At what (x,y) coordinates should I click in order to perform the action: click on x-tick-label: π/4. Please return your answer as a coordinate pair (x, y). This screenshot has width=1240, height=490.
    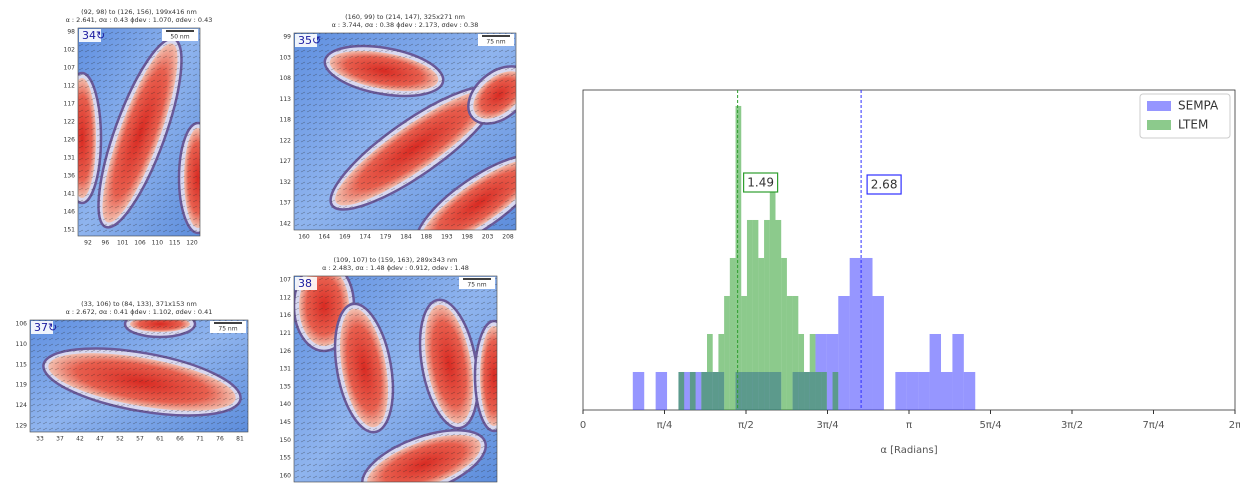
    Looking at the image, I should click on (665, 425).